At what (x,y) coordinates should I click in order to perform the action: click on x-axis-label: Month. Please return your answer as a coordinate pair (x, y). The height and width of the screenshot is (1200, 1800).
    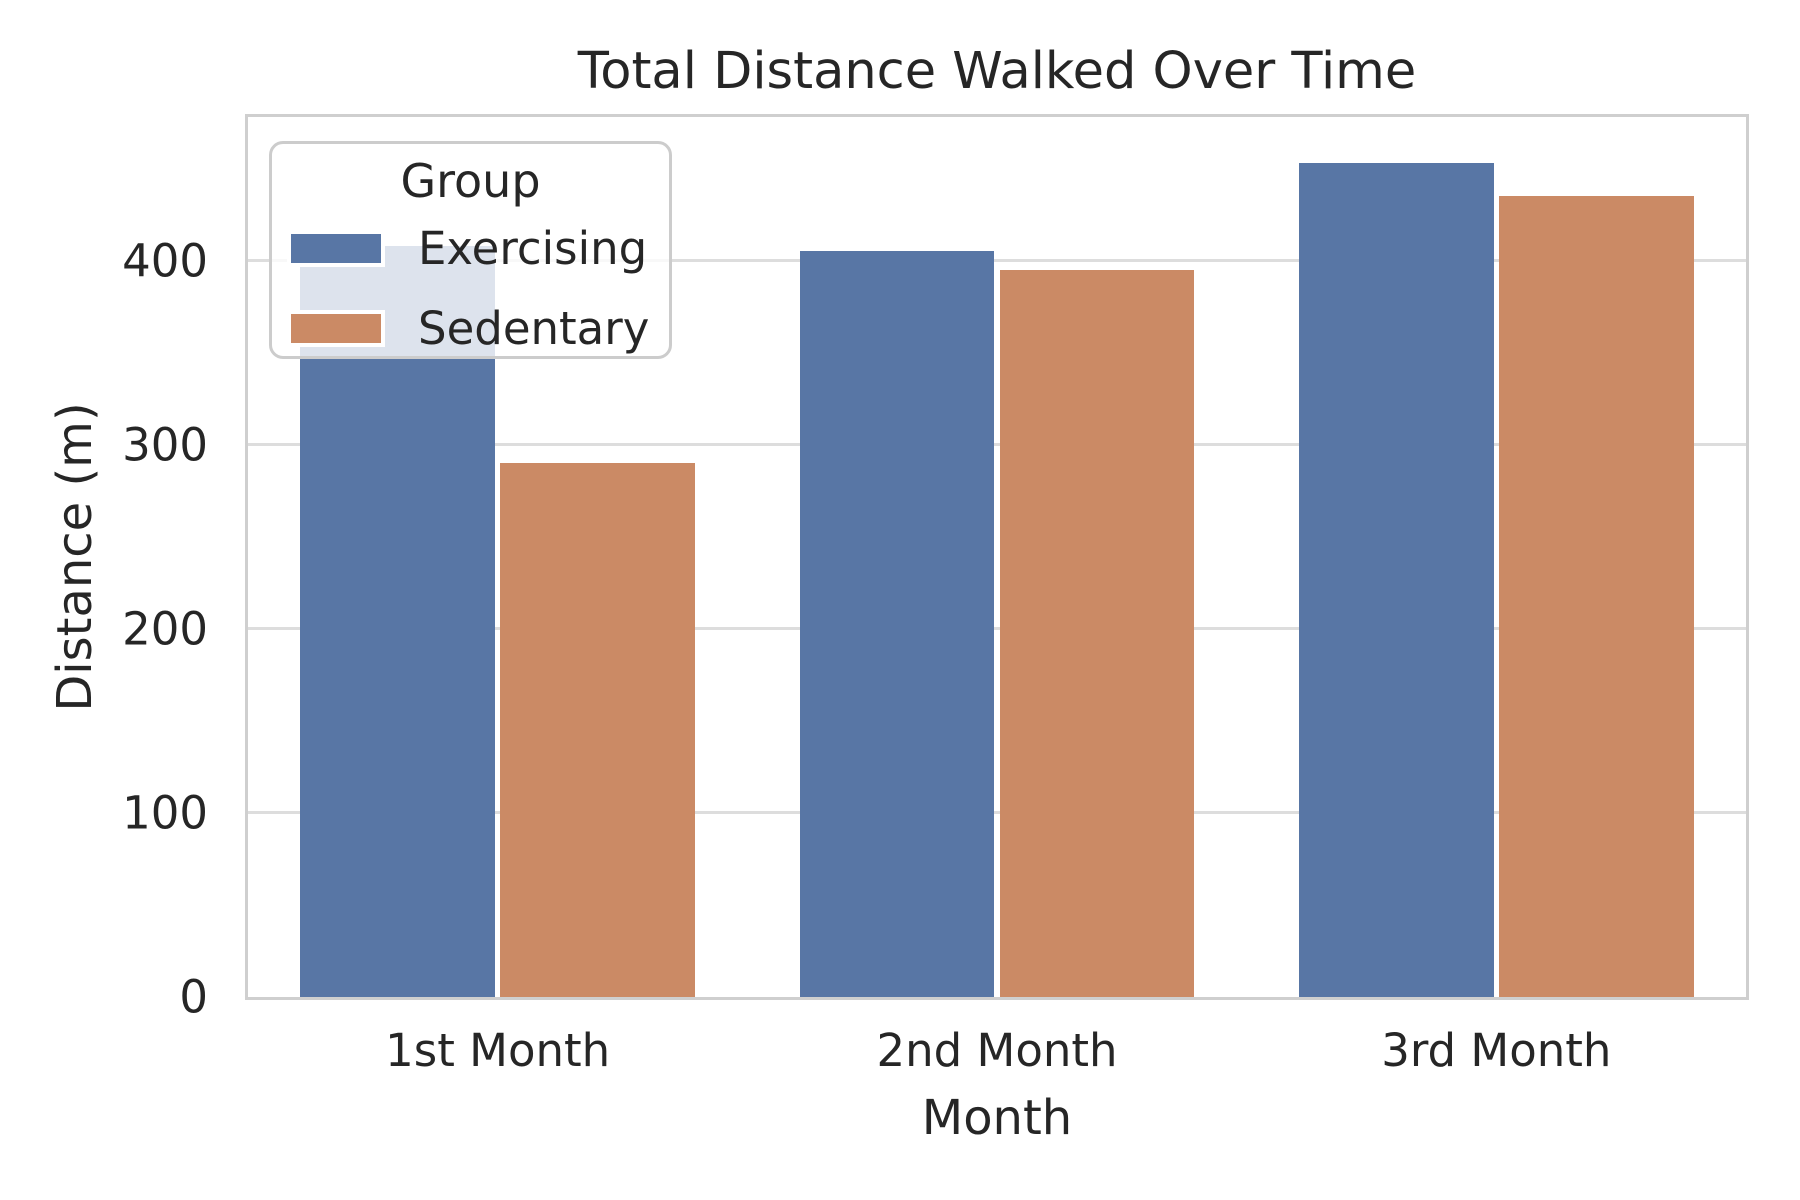
    Looking at the image, I should click on (997, 1118).